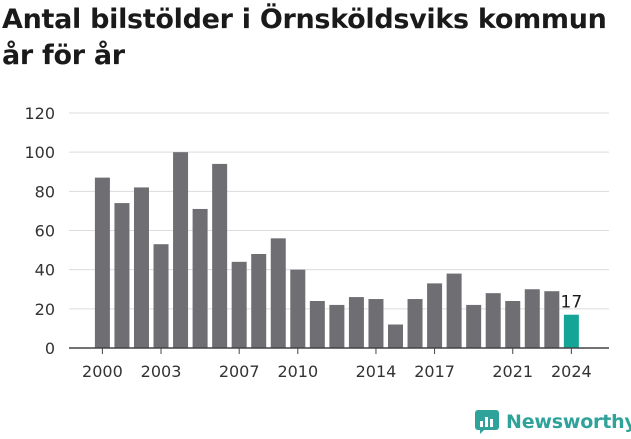  What do you see at coordinates (395, 336) in the screenshot?
I see `bar-2015` at bounding box center [395, 336].